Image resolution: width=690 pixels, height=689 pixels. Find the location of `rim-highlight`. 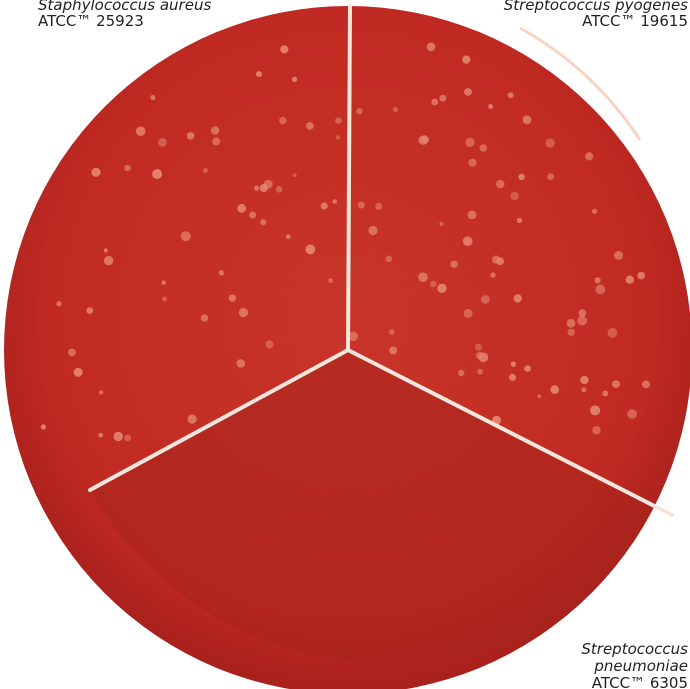

rim-highlight is located at coordinates (580, 83).